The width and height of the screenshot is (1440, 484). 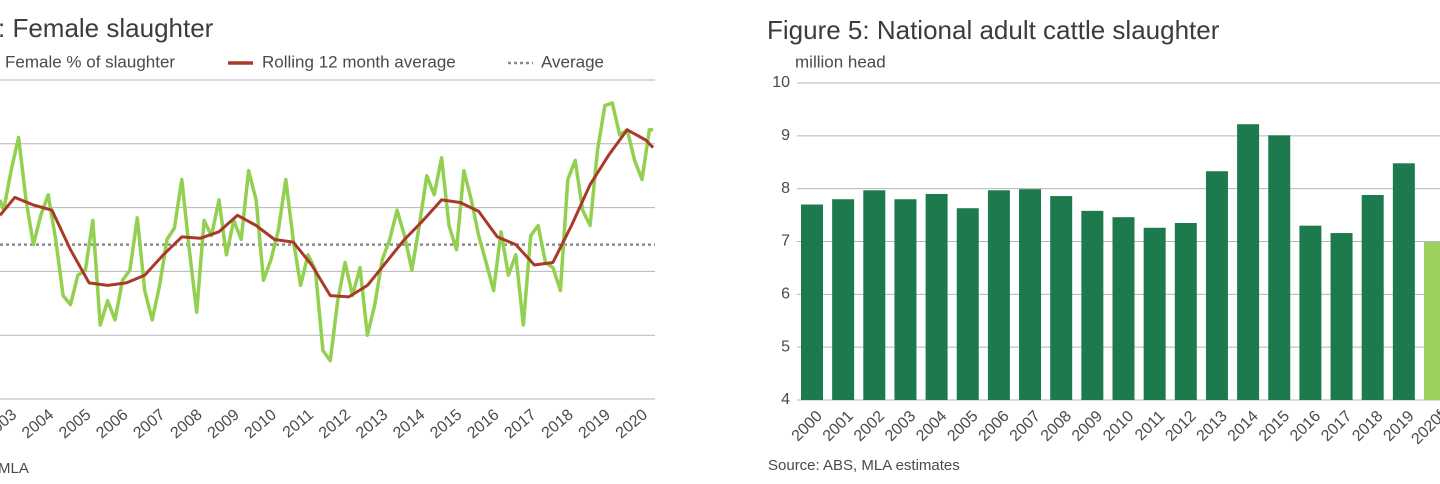 What do you see at coordinates (785, 135) in the screenshot?
I see `y-tick-label: 9` at bounding box center [785, 135].